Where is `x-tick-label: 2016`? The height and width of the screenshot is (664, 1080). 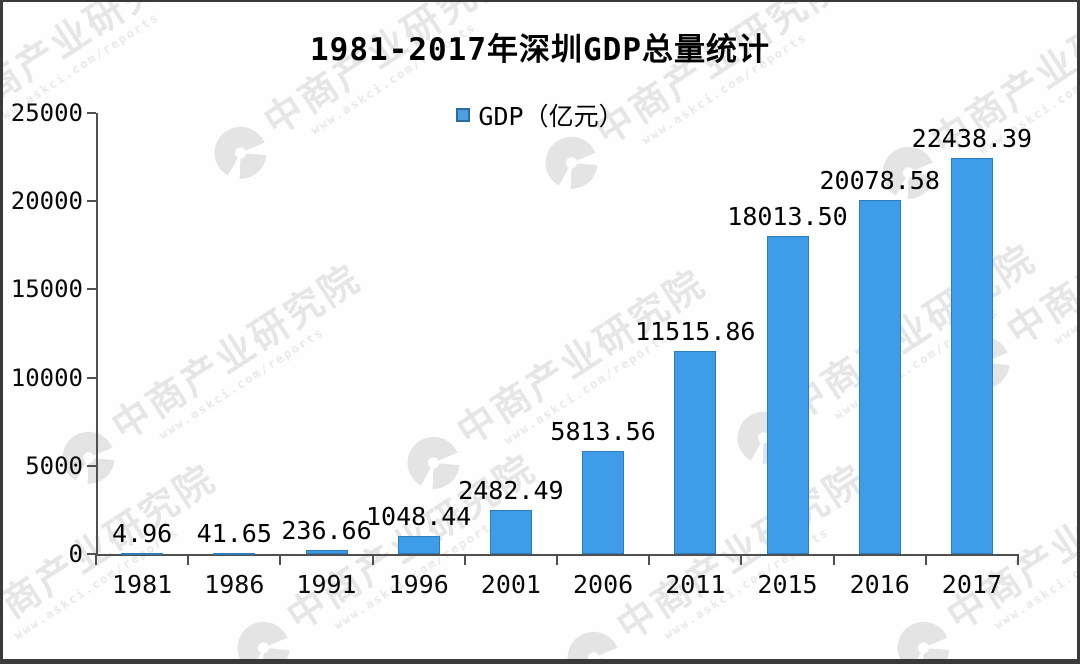
x-tick-label: 2016 is located at coordinates (879, 584).